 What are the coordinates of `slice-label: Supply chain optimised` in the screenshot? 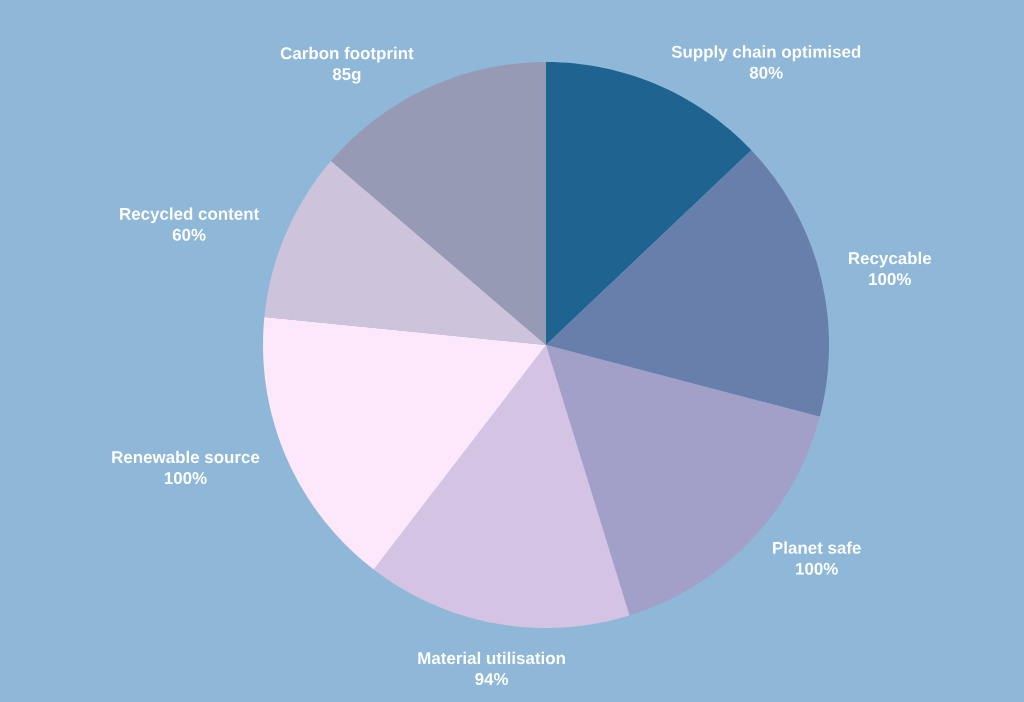 It's located at (766, 53).